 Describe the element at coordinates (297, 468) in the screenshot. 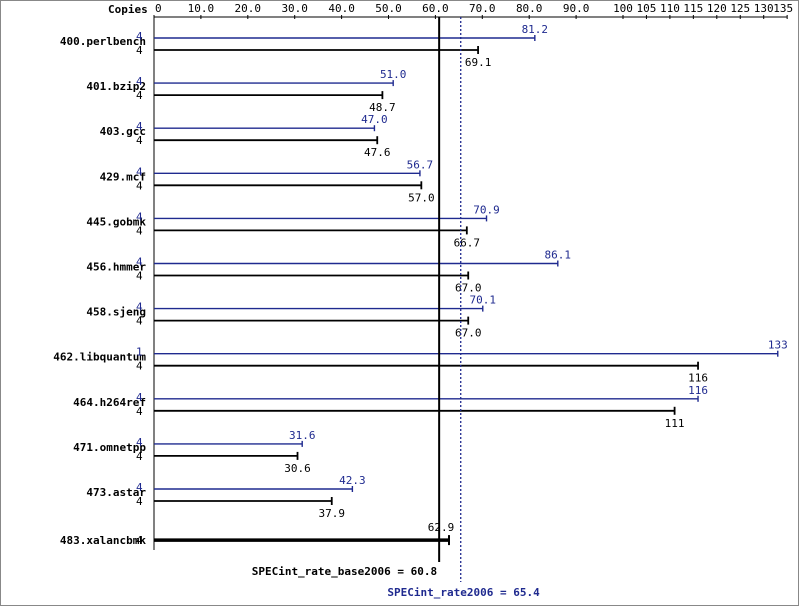

I see `base-value-label: 30.6` at that location.